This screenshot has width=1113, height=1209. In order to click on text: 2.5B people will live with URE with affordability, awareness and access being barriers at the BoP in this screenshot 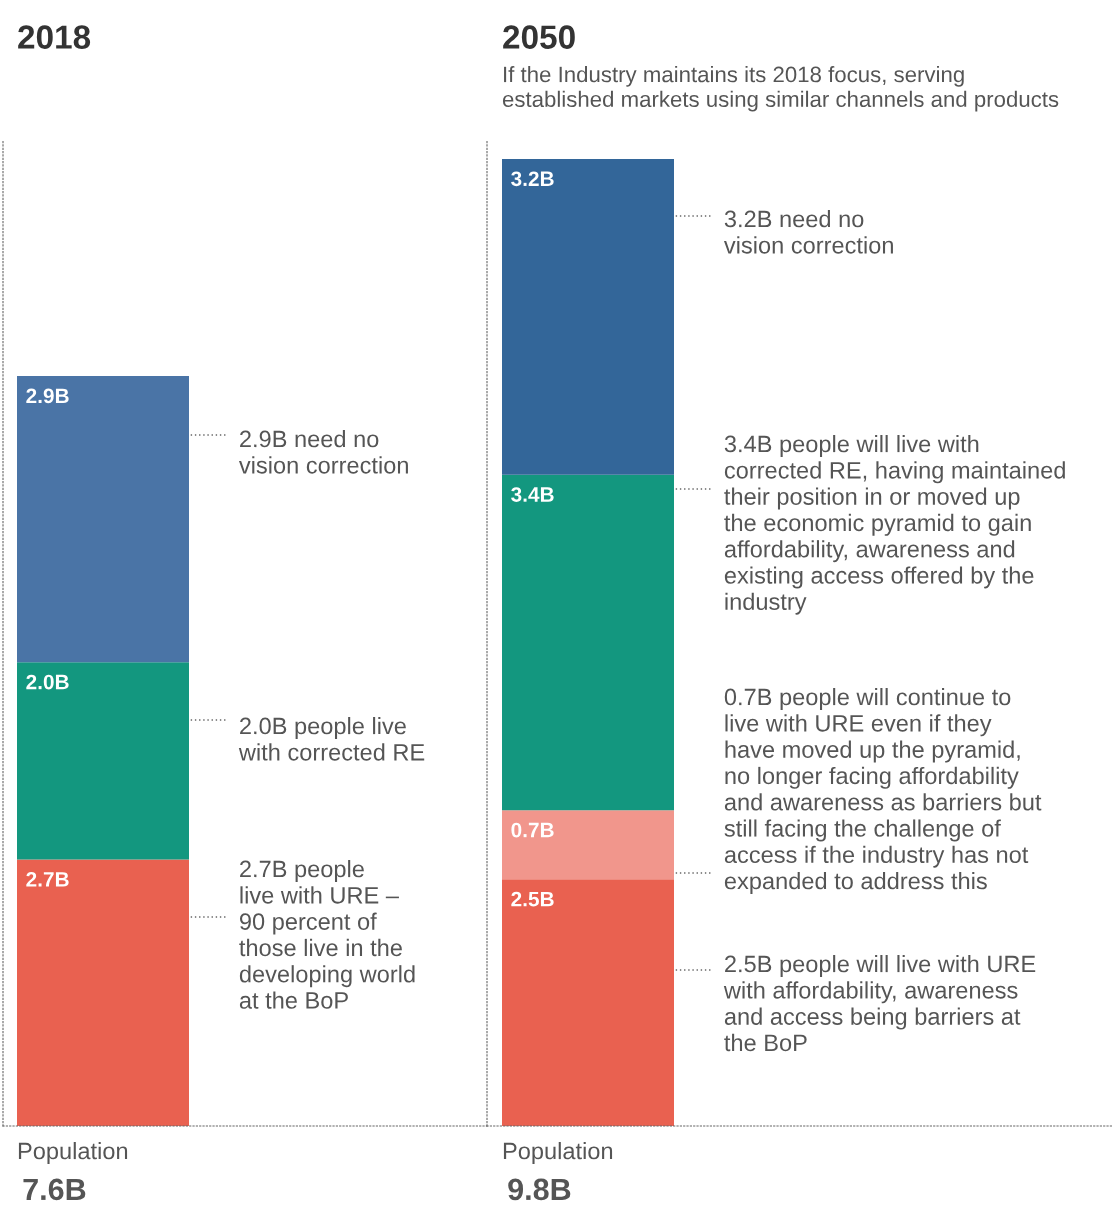, I will do `click(879, 1003)`.